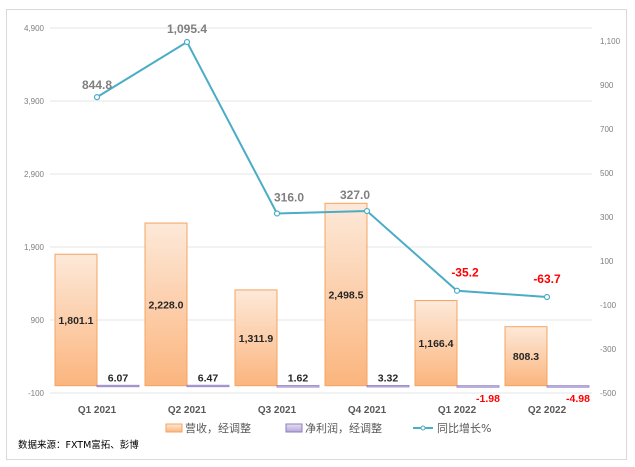 The height and width of the screenshot is (467, 635). Describe the element at coordinates (38, 320) in the screenshot. I see `left-axis-tick: 900` at that location.